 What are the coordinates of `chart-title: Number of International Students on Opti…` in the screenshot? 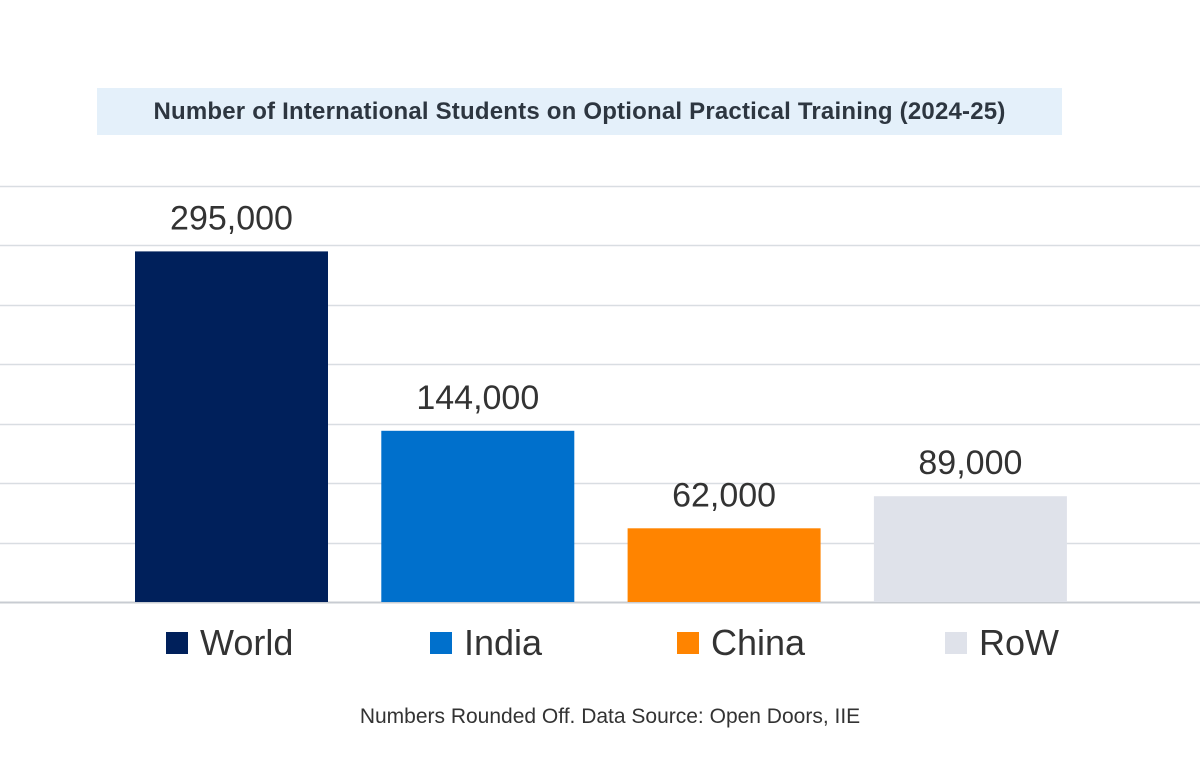 It's located at (579, 111).